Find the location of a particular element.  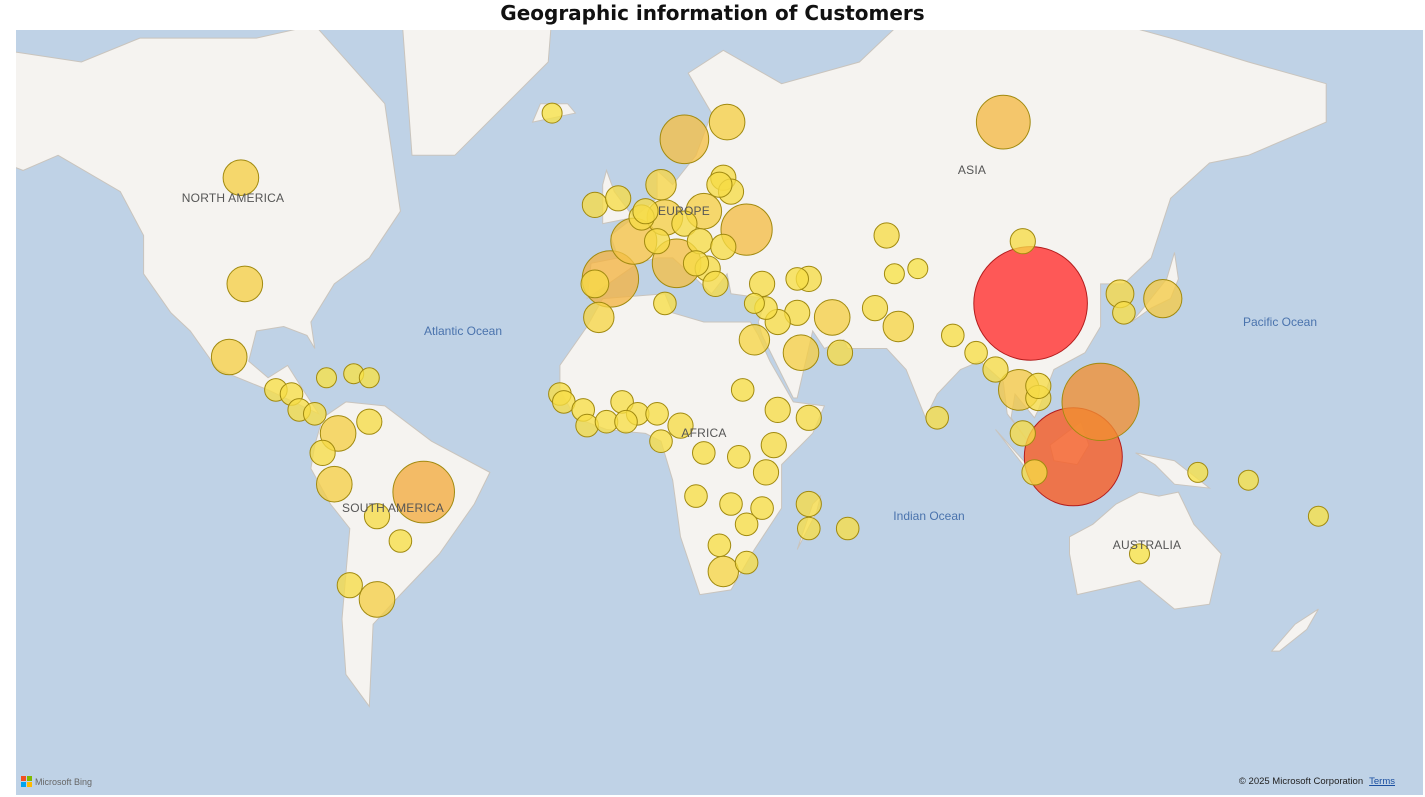

region-label: AUSTRALIA is located at coordinates (1147, 545).